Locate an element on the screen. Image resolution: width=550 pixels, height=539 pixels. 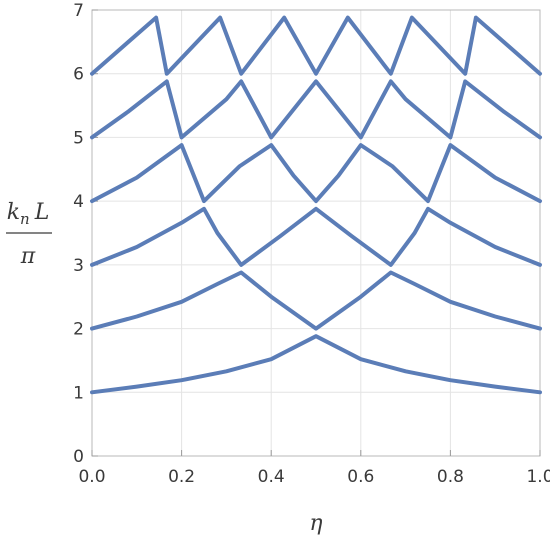
y-tick-label: 3 is located at coordinates (78, 266).